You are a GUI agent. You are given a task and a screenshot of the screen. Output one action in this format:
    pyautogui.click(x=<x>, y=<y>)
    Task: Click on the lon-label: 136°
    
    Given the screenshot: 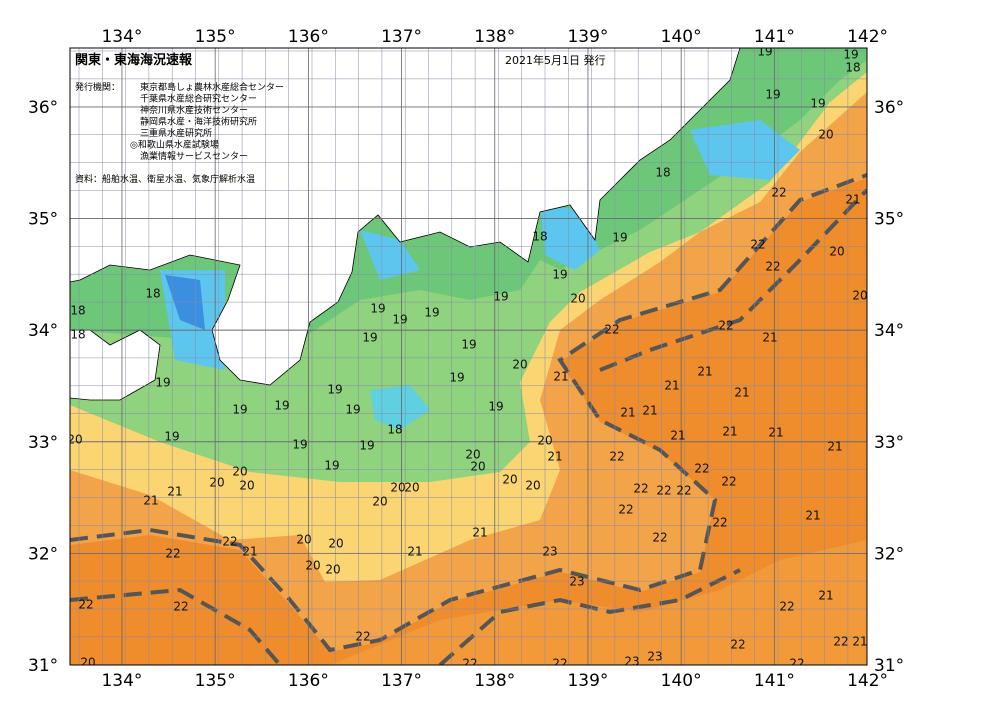 What is the action you would take?
    pyautogui.click(x=308, y=37)
    